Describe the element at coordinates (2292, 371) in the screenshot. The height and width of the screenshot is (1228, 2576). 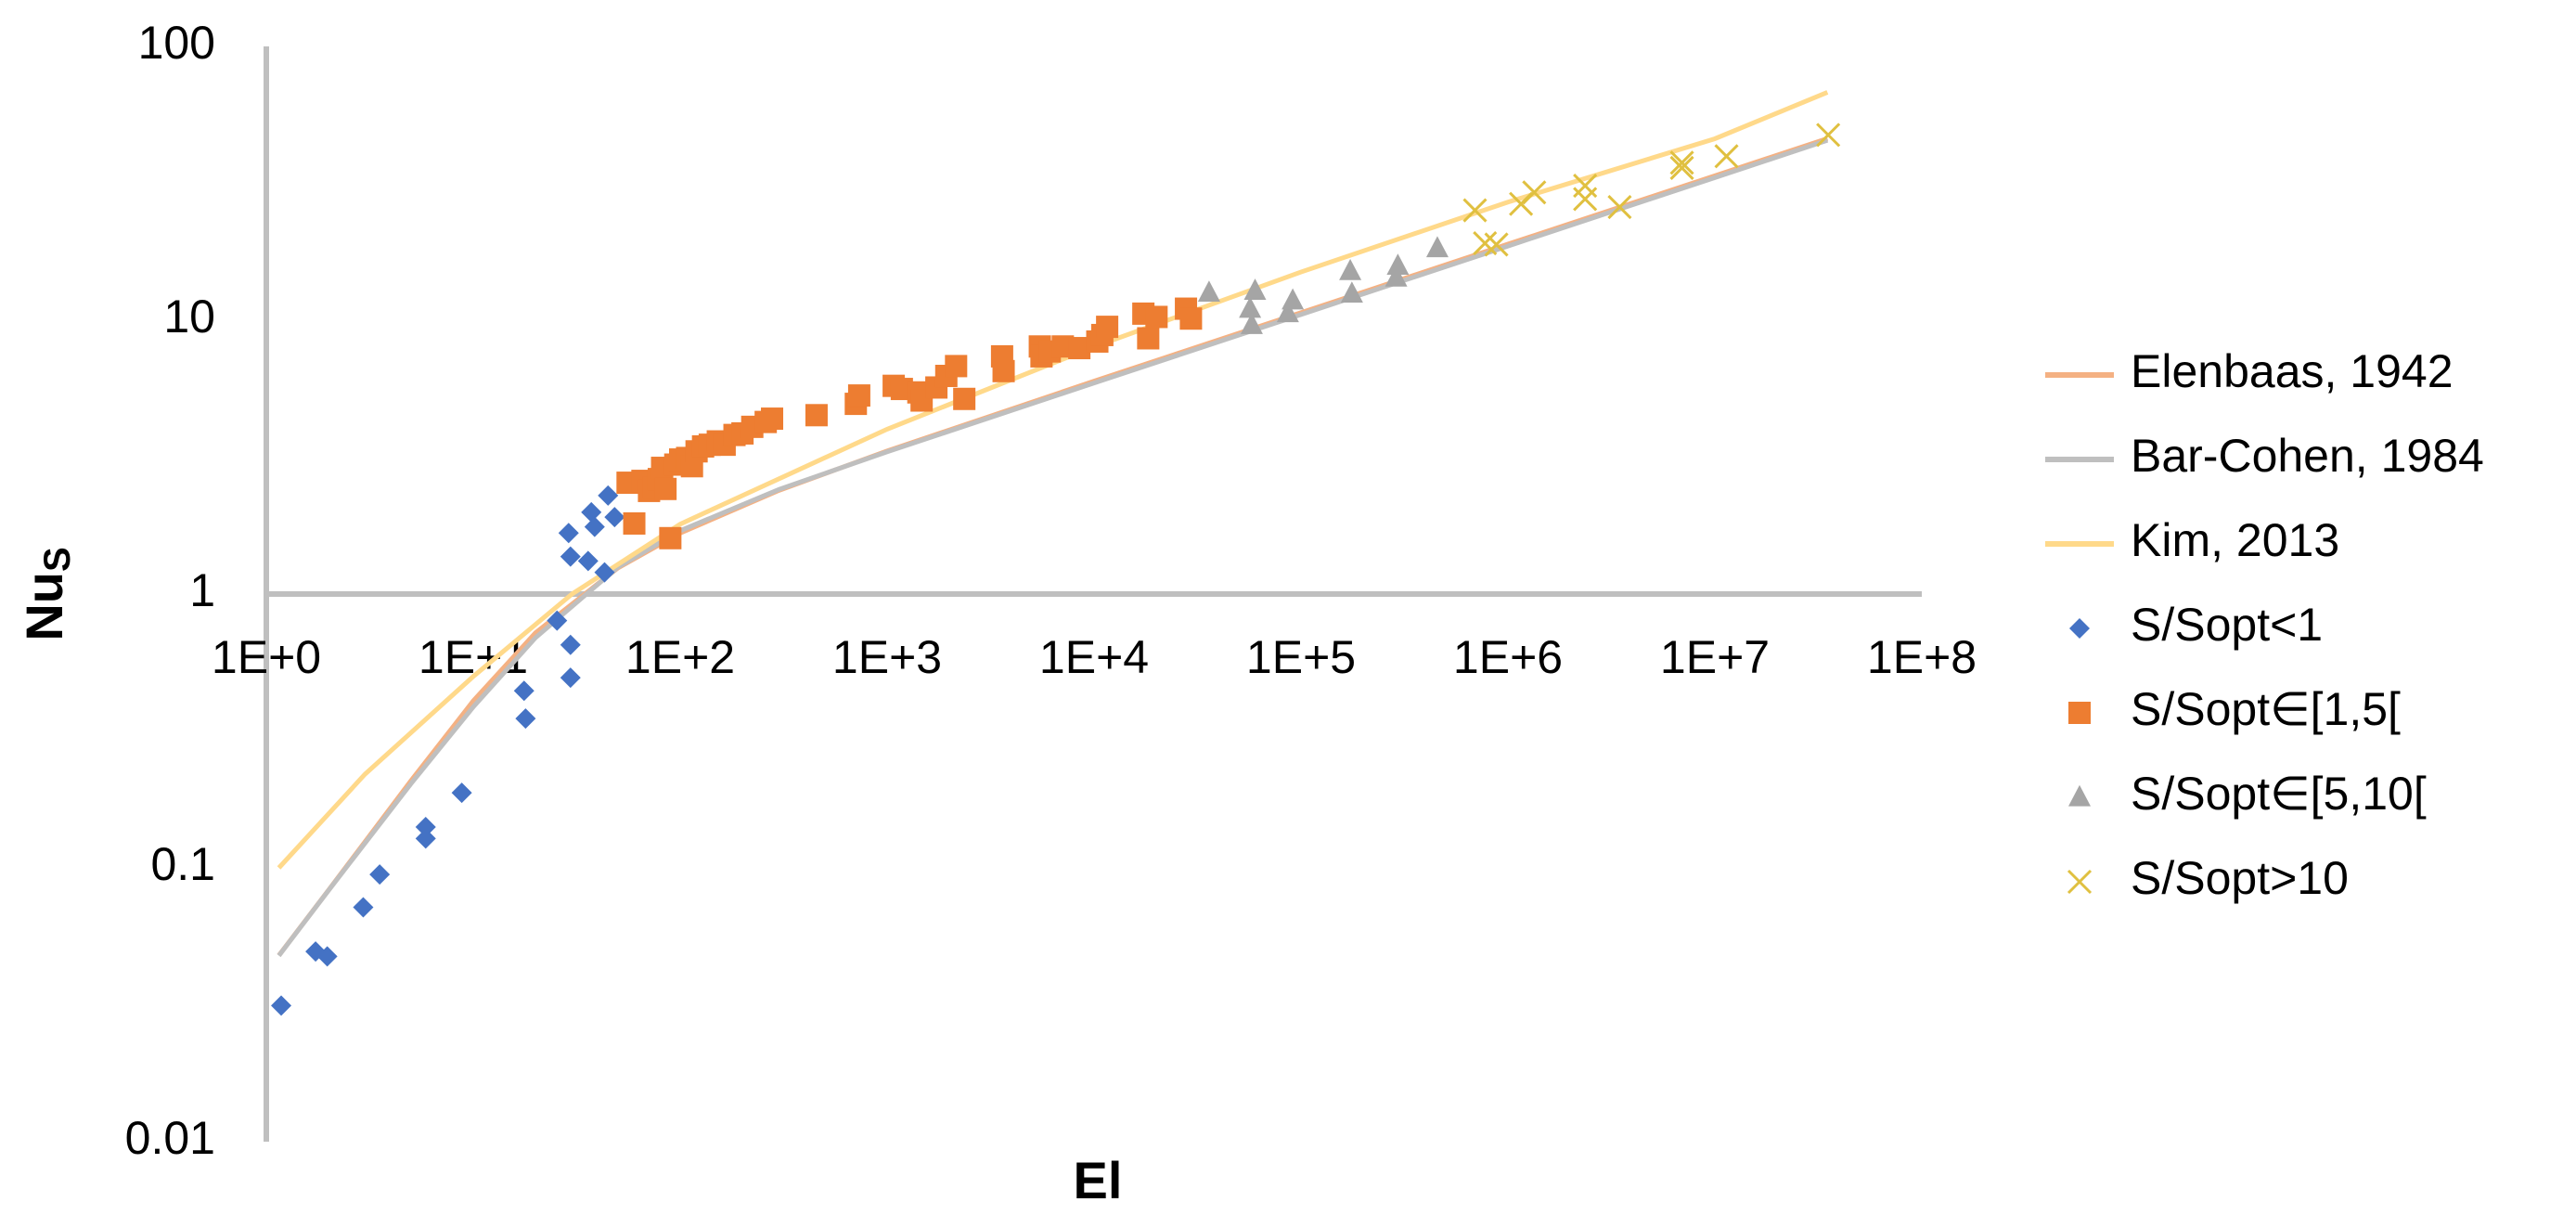
I see `legend-label: Elenbaas, 1942` at that location.